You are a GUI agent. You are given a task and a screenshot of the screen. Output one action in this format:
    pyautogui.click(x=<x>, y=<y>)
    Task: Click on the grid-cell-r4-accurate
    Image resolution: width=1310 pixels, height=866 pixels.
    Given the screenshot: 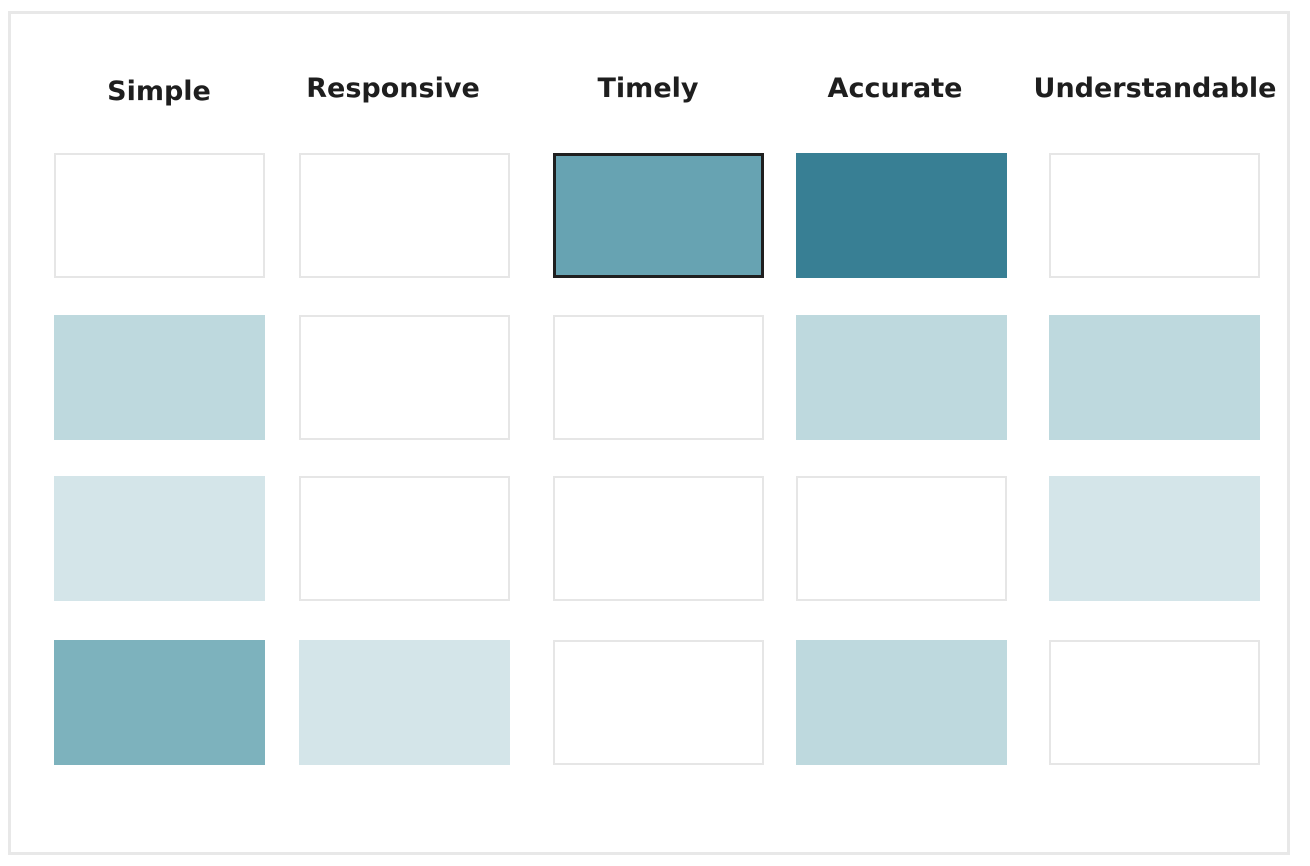 What is the action you would take?
    pyautogui.click(x=901, y=702)
    